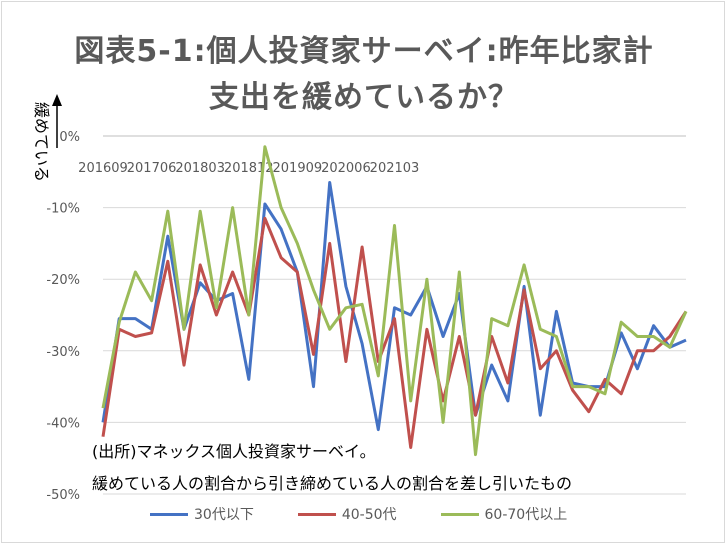 This screenshot has width=728, height=546. Describe the element at coordinates (332, 483) in the screenshot. I see `method-note: 緩めている人の割合から引き締めている人の割合を差し引いたもの` at that location.